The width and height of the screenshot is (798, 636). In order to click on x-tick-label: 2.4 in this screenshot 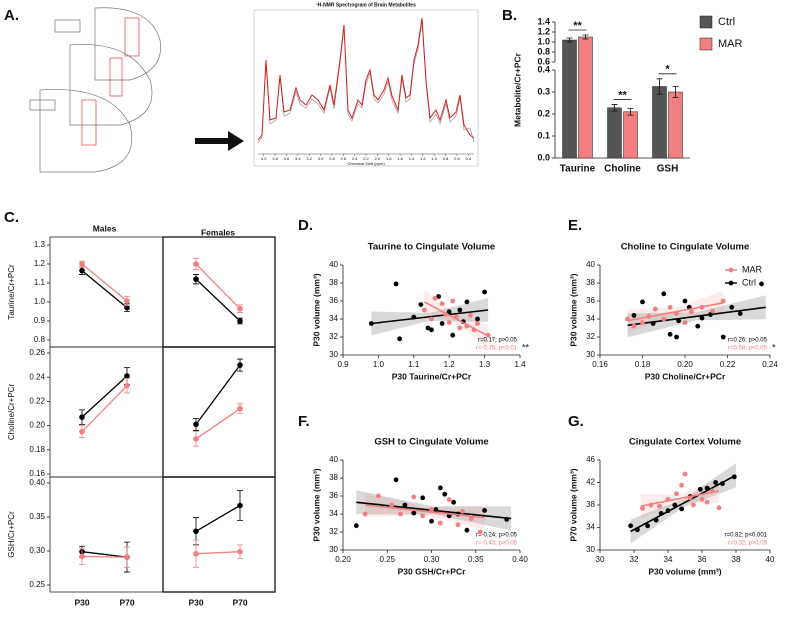, I will do `click(355, 158)`.